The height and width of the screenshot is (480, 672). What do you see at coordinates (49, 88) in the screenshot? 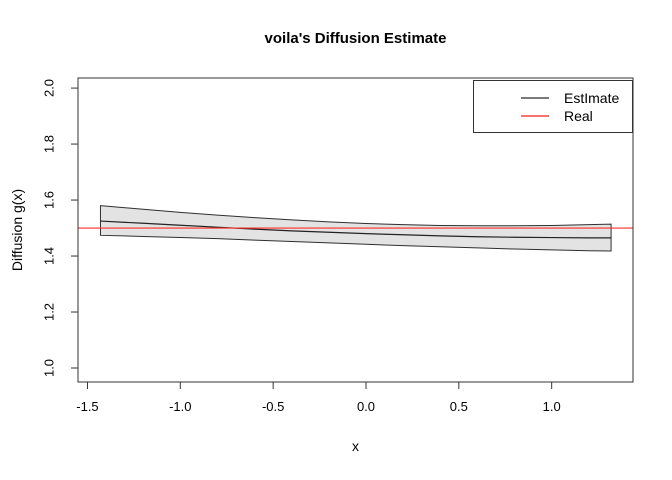
I see `y-tick-label: 2.0` at bounding box center [49, 88].